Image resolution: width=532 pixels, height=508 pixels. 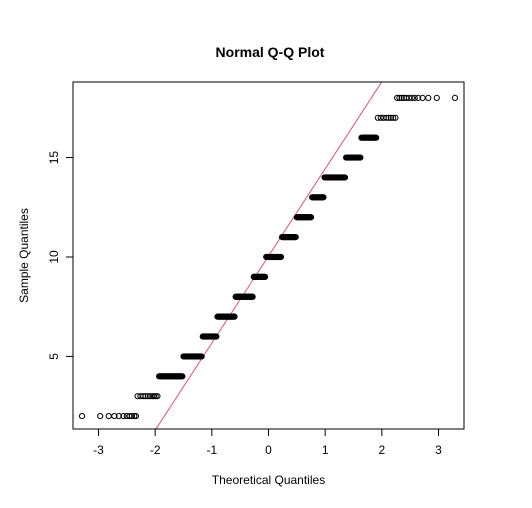 I want to click on x-axis: -3 -2 -1 0 1 2 3, so click(x=267, y=443).